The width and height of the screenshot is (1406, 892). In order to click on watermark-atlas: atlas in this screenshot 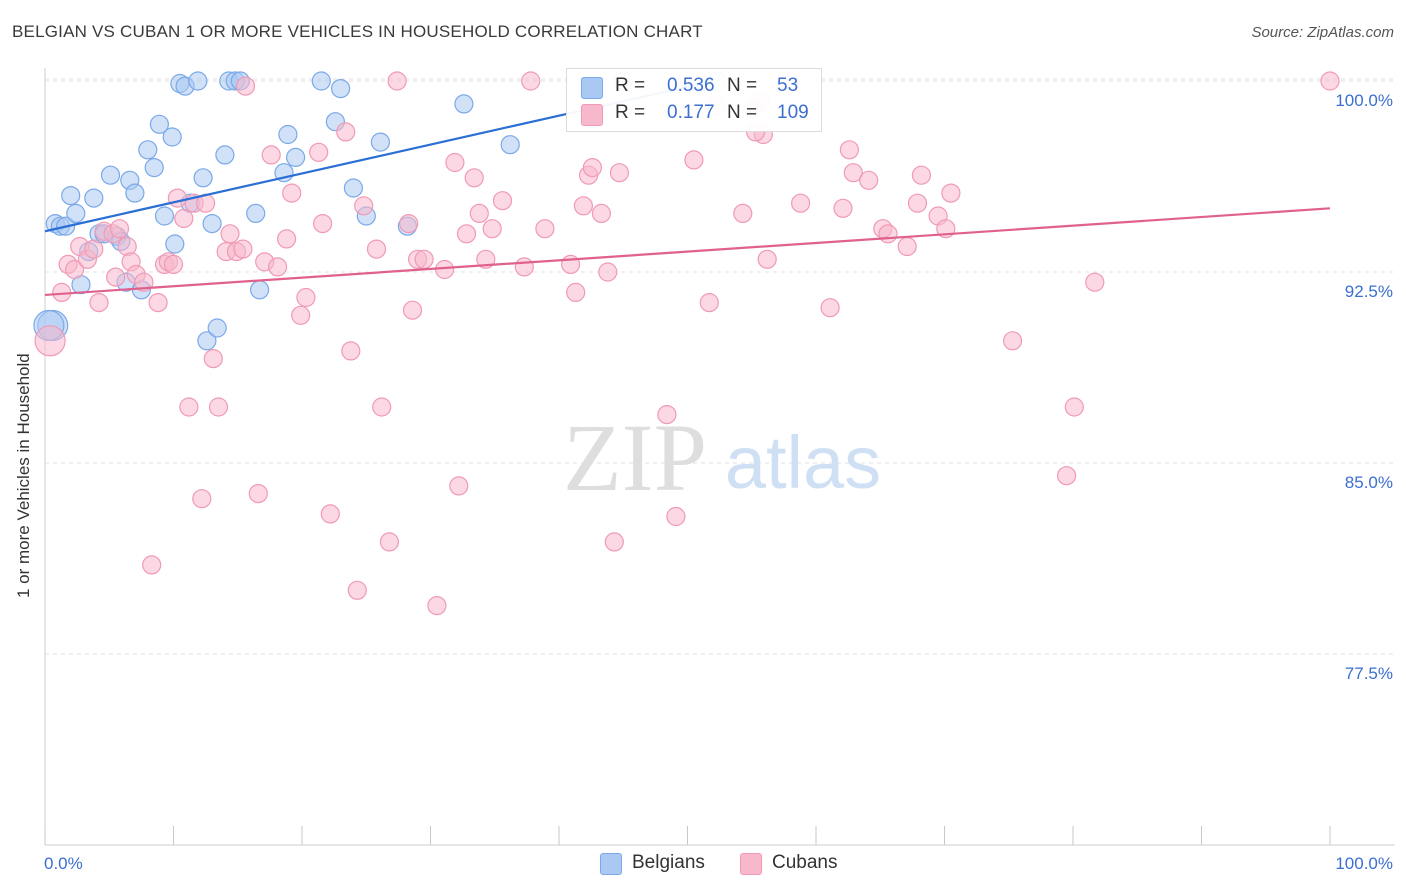, I will do `click(803, 462)`.